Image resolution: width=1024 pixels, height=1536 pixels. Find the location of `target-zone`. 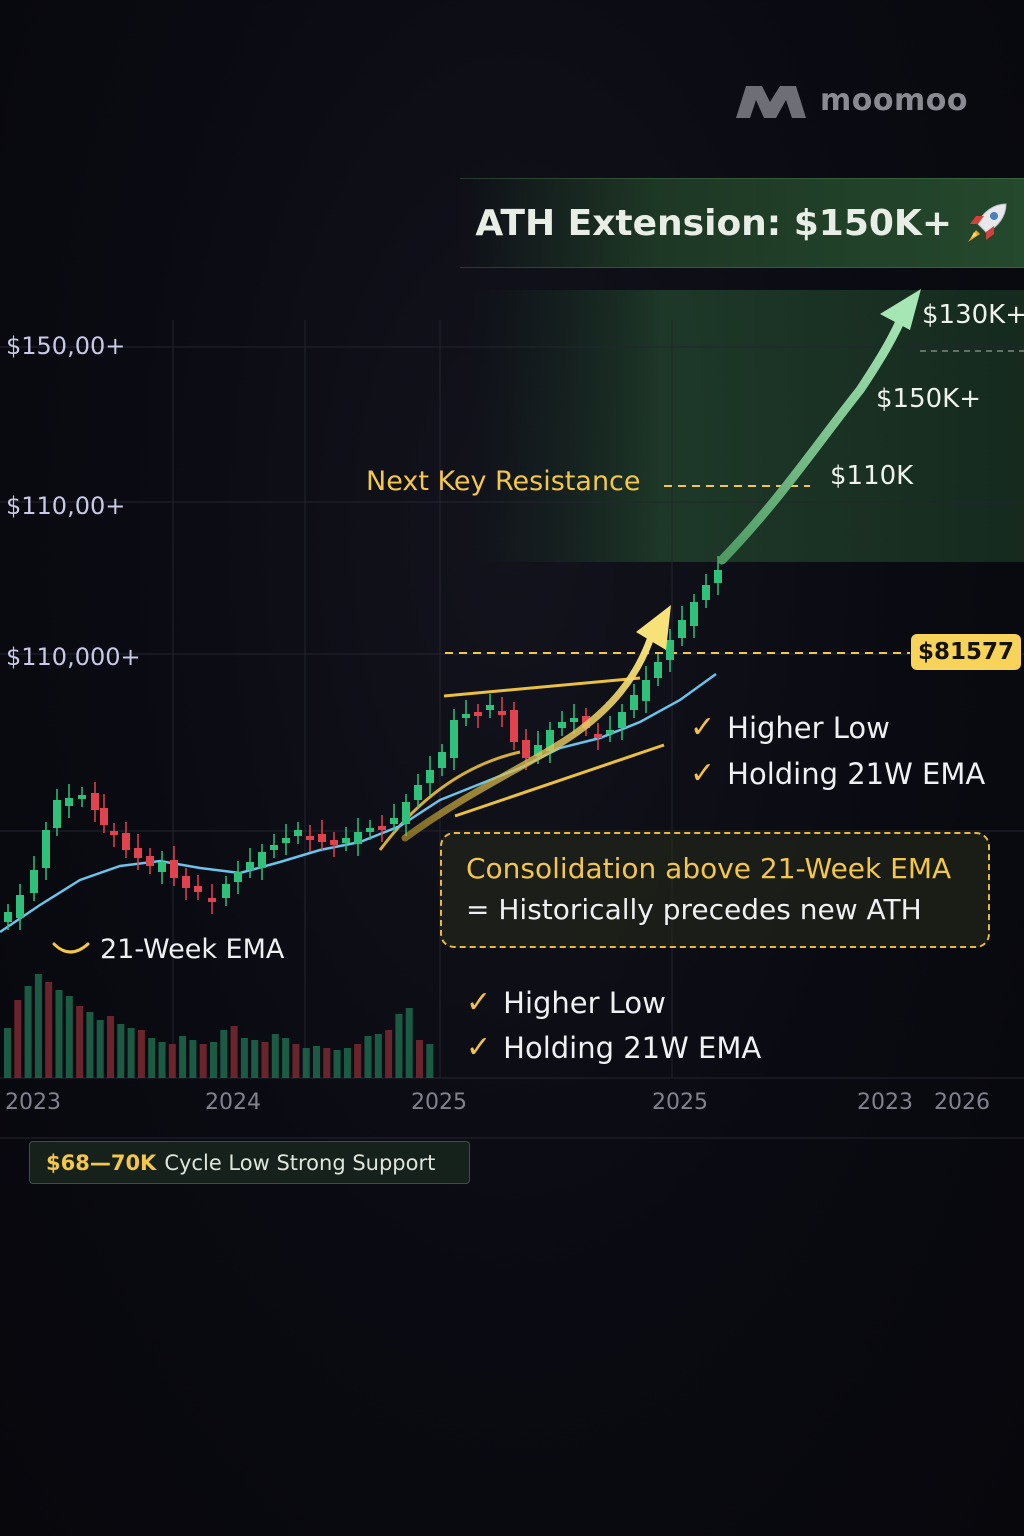

target-zone is located at coordinates (747, 426).